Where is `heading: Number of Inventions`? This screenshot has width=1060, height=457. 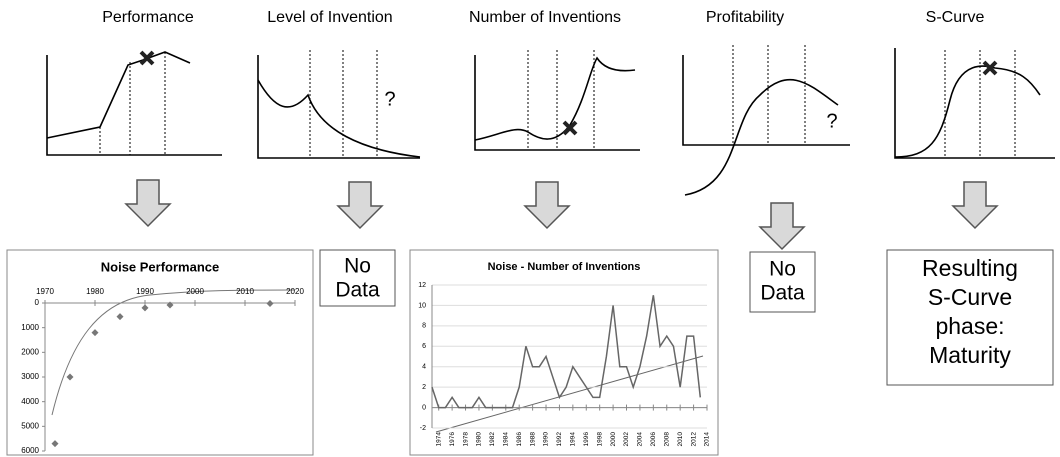
heading: Number of Inventions is located at coordinates (545, 17).